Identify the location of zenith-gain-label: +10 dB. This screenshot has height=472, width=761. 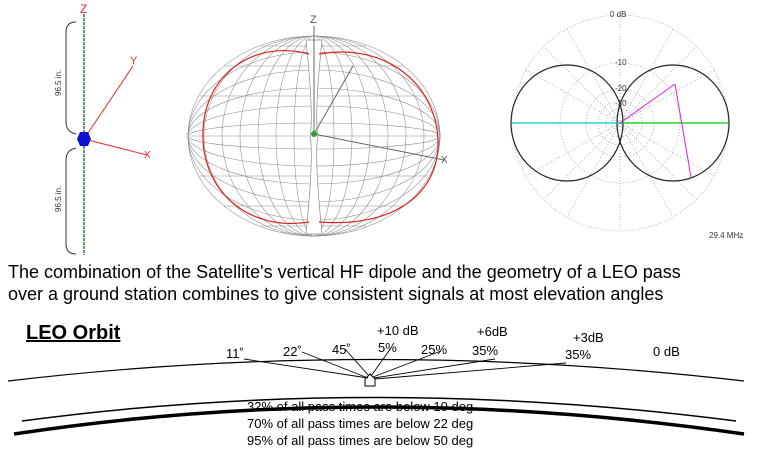
(398, 330).